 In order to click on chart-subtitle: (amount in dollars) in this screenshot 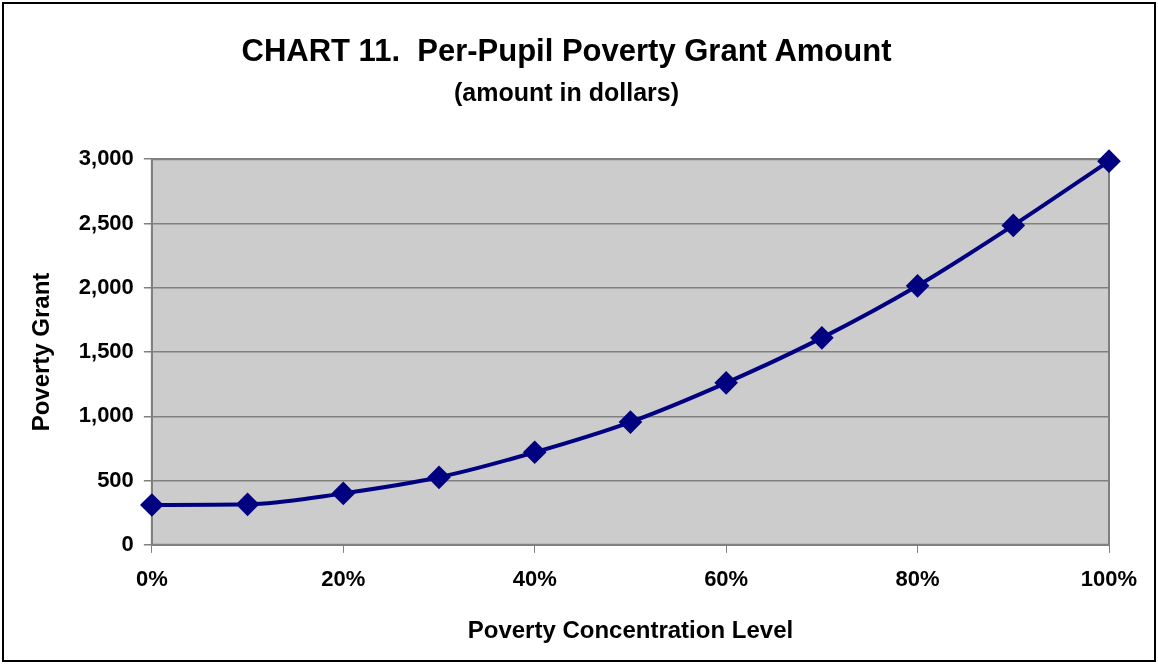, I will do `click(566, 92)`.